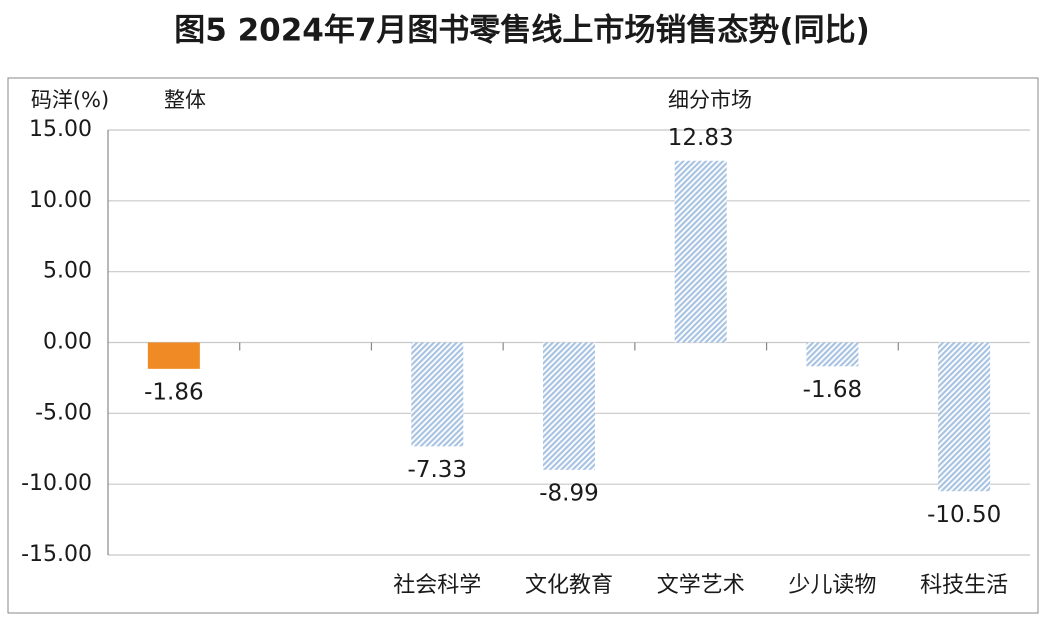  I want to click on y-tick-label: -5.00, so click(63, 412).